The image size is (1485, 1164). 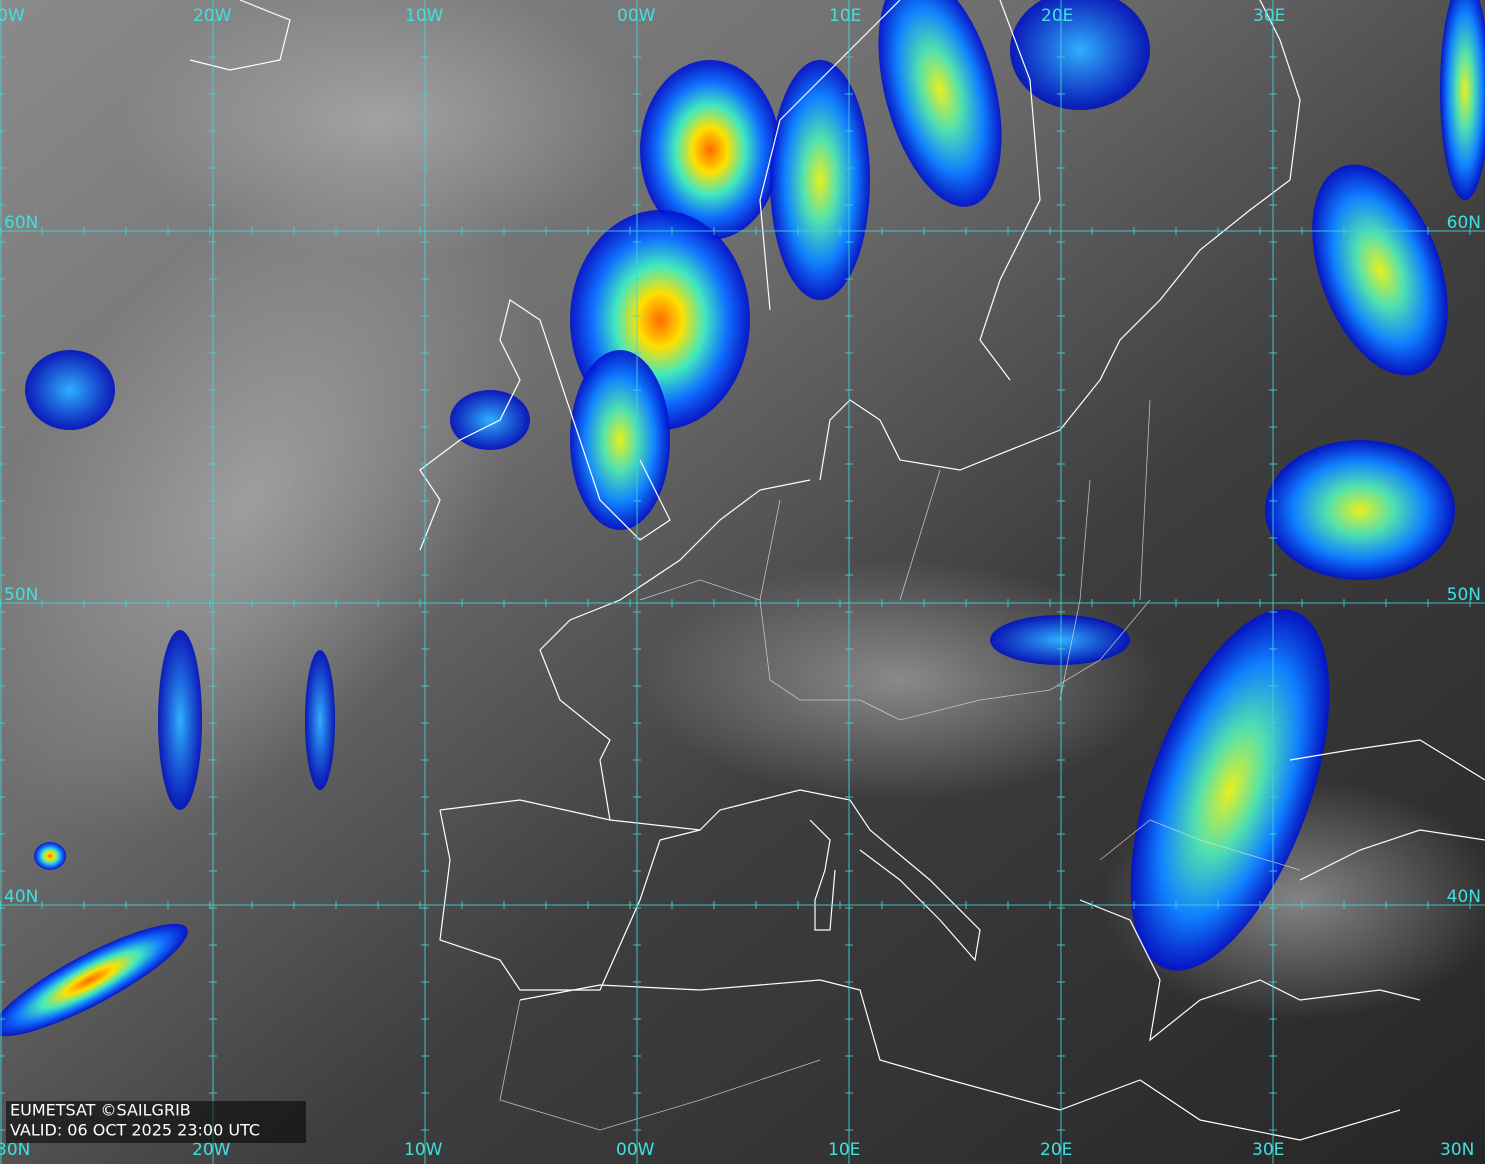 What do you see at coordinates (12, 16) in the screenshot?
I see `lon-label: 0W` at bounding box center [12, 16].